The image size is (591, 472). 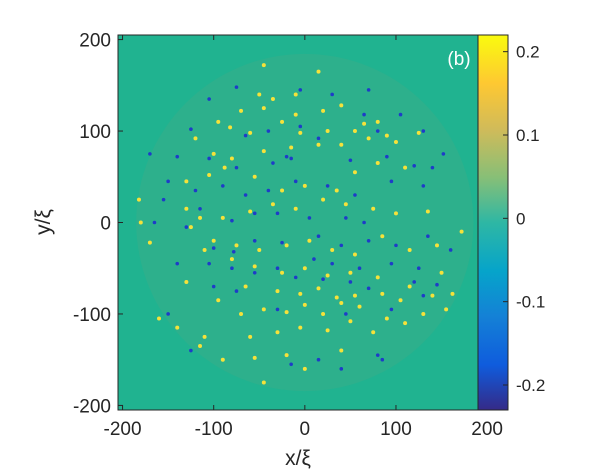 What do you see at coordinates (530, 302) in the screenshot?
I see `colorbar-tick-label: -0.1` at bounding box center [530, 302].